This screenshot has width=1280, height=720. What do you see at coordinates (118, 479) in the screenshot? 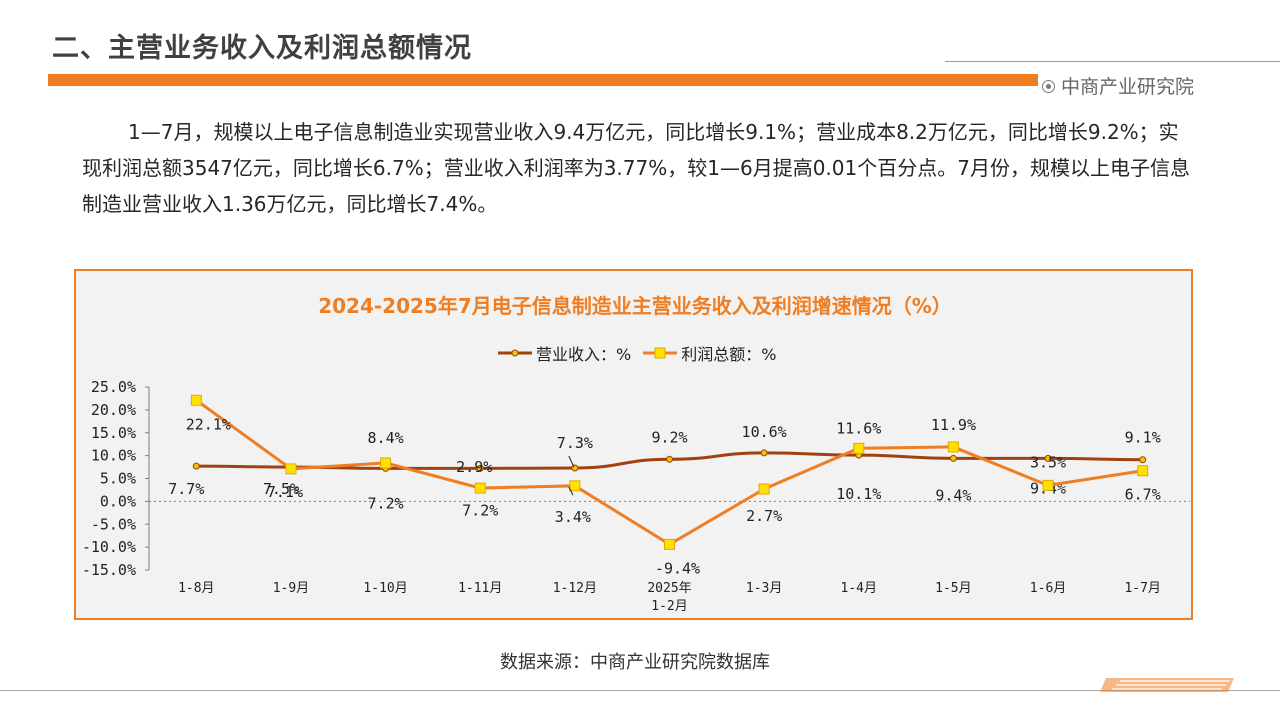
I see `y-tick-label: 5.0%` at bounding box center [118, 479].